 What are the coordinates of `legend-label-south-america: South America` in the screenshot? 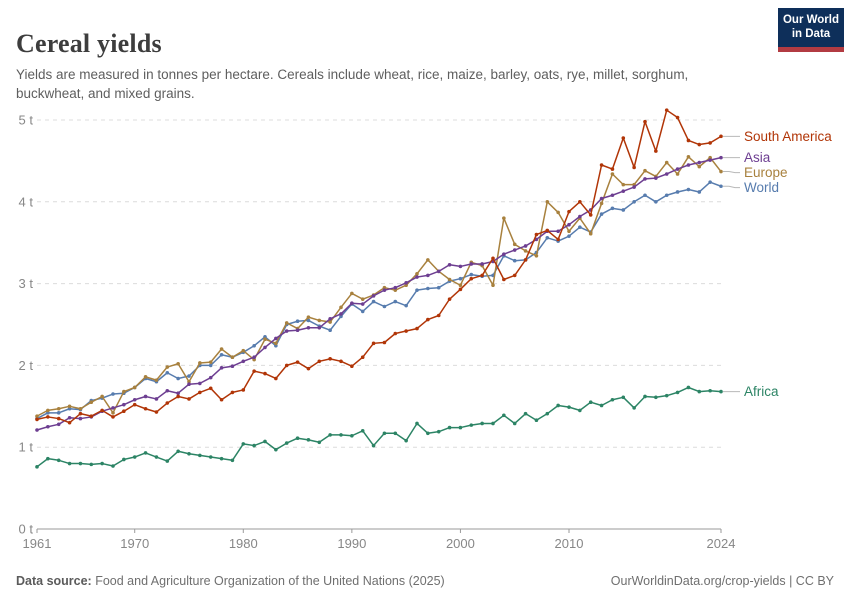 It's located at (788, 136).